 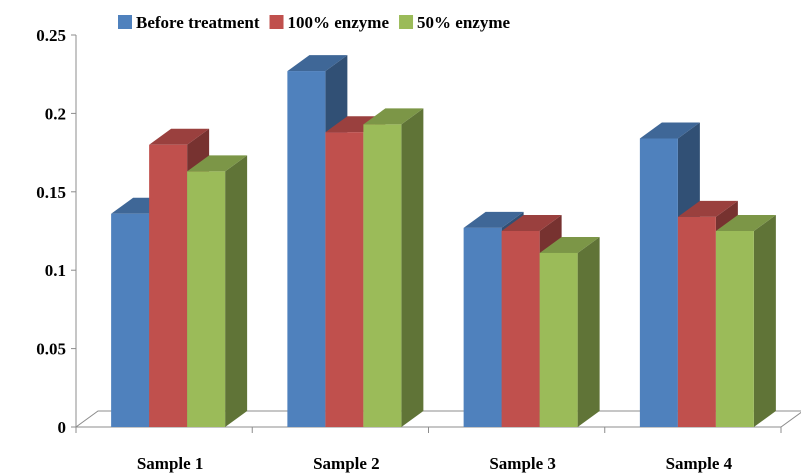 What do you see at coordinates (55, 270) in the screenshot?
I see `y-tick-label: 0.1` at bounding box center [55, 270].